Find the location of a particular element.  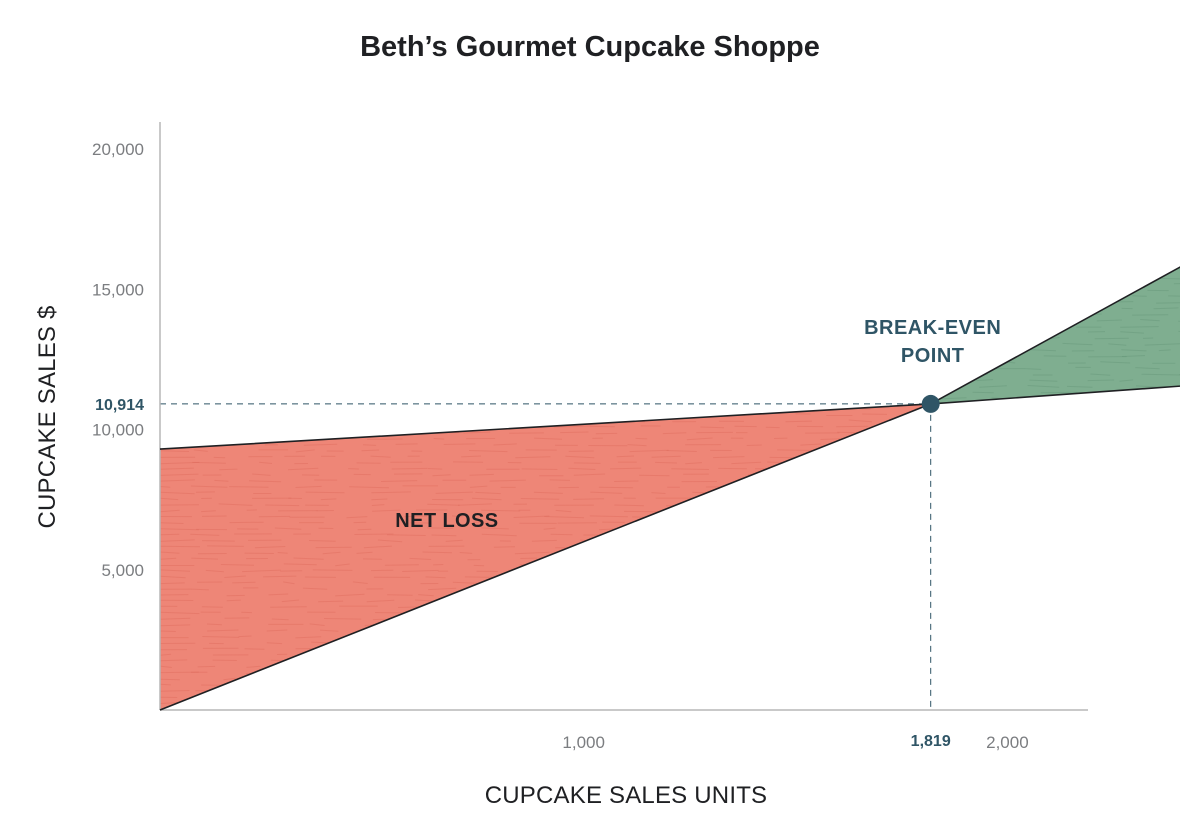

net-loss-label: NET LOSS is located at coordinates (446, 521).